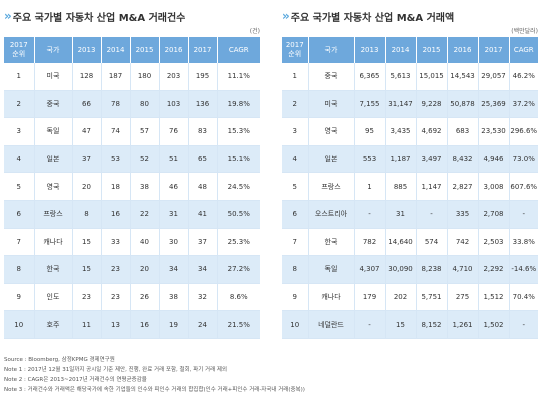 The width and height of the screenshot is (540, 411). Describe the element at coordinates (432, 214) in the screenshot. I see `cell-y2015: -` at that location.